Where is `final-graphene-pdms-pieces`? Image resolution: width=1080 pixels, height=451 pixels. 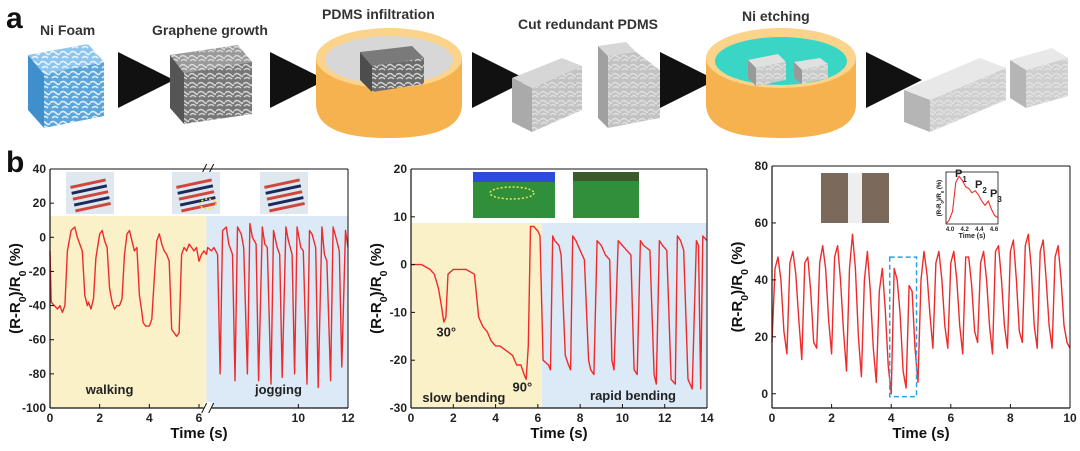 final-graphene-pdms-pieces is located at coordinates (986, 90).